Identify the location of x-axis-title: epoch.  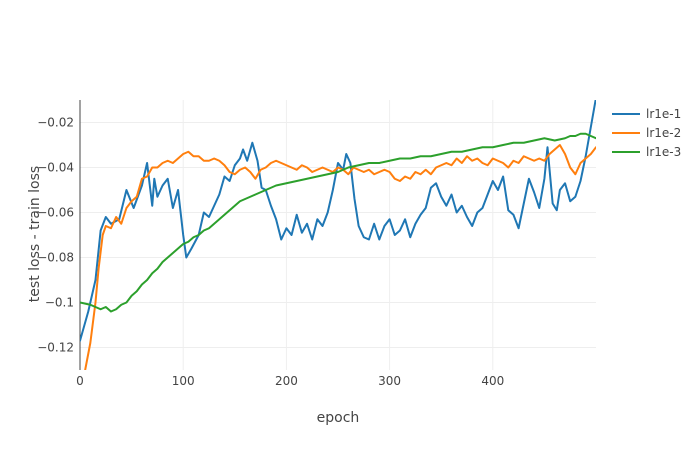
(338, 418).